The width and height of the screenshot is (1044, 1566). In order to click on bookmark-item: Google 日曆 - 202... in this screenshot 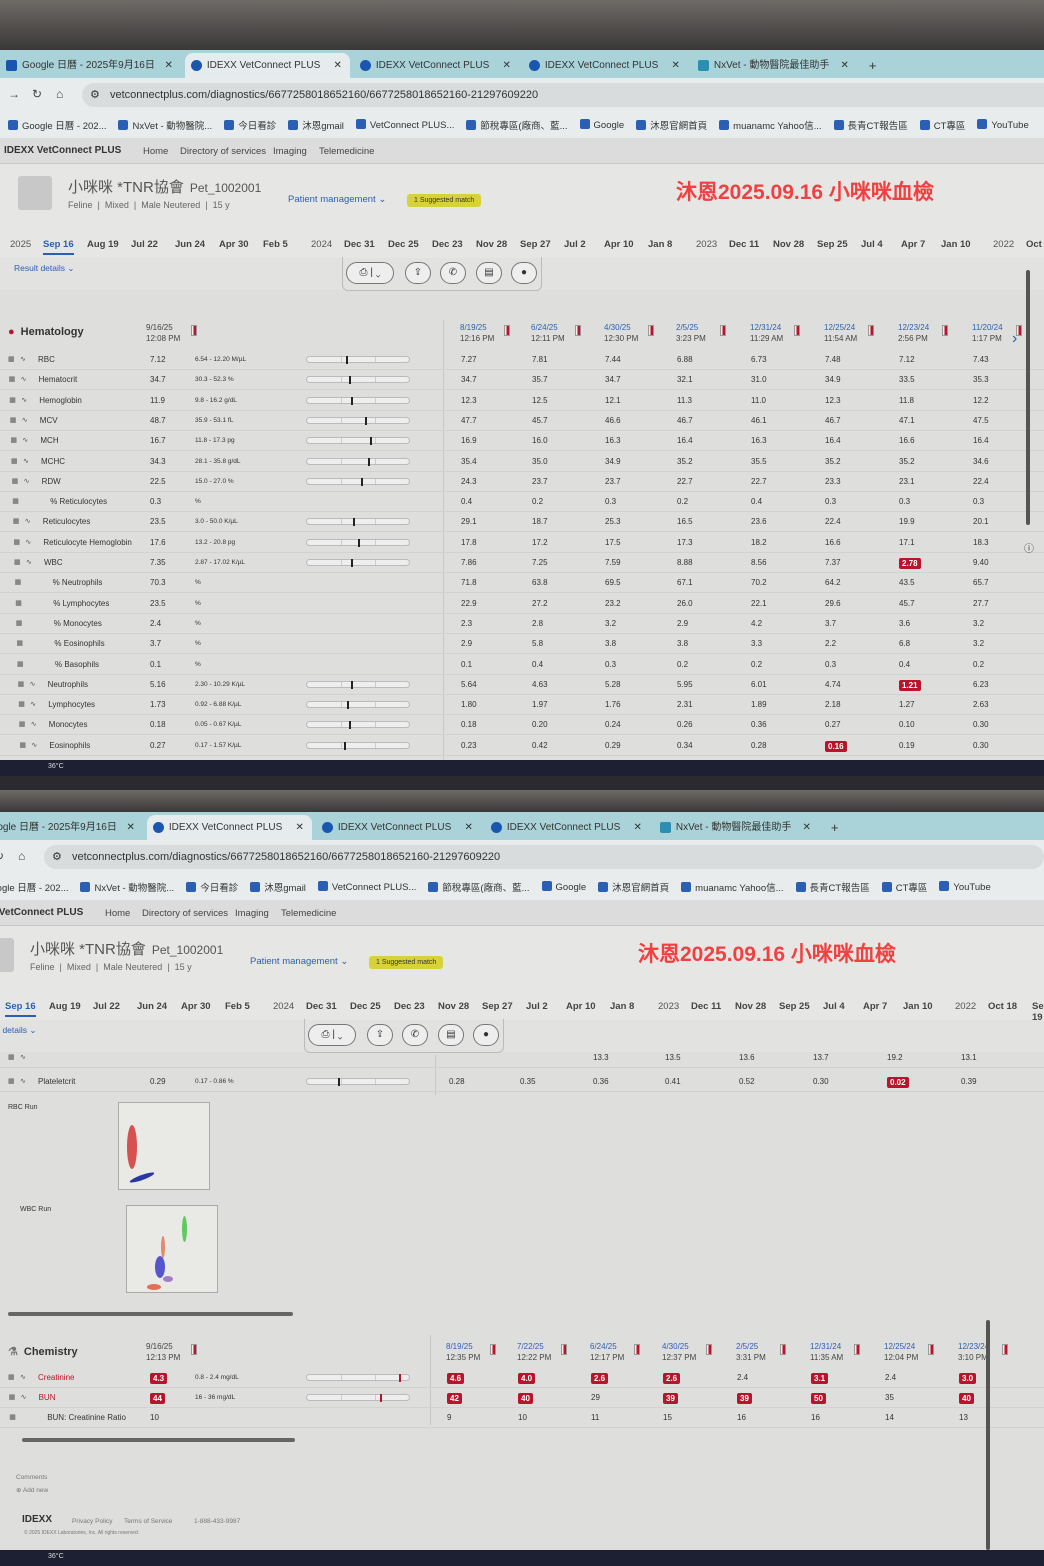, I will do `click(34, 887)`.